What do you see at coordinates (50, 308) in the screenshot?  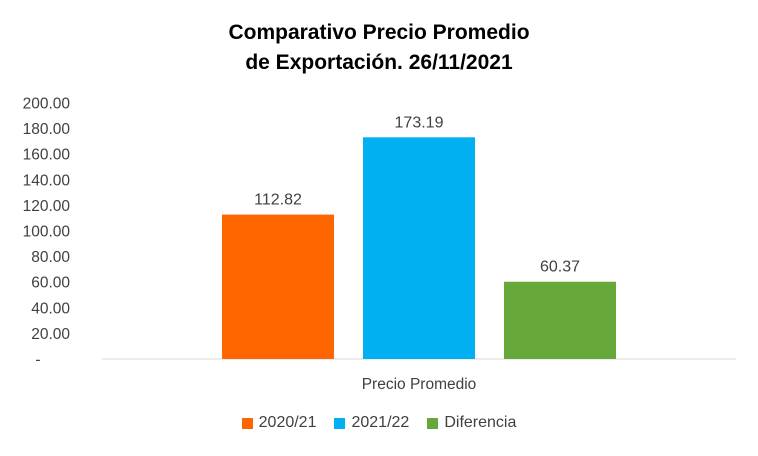 I see `y-tick-label: 40.00` at bounding box center [50, 308].